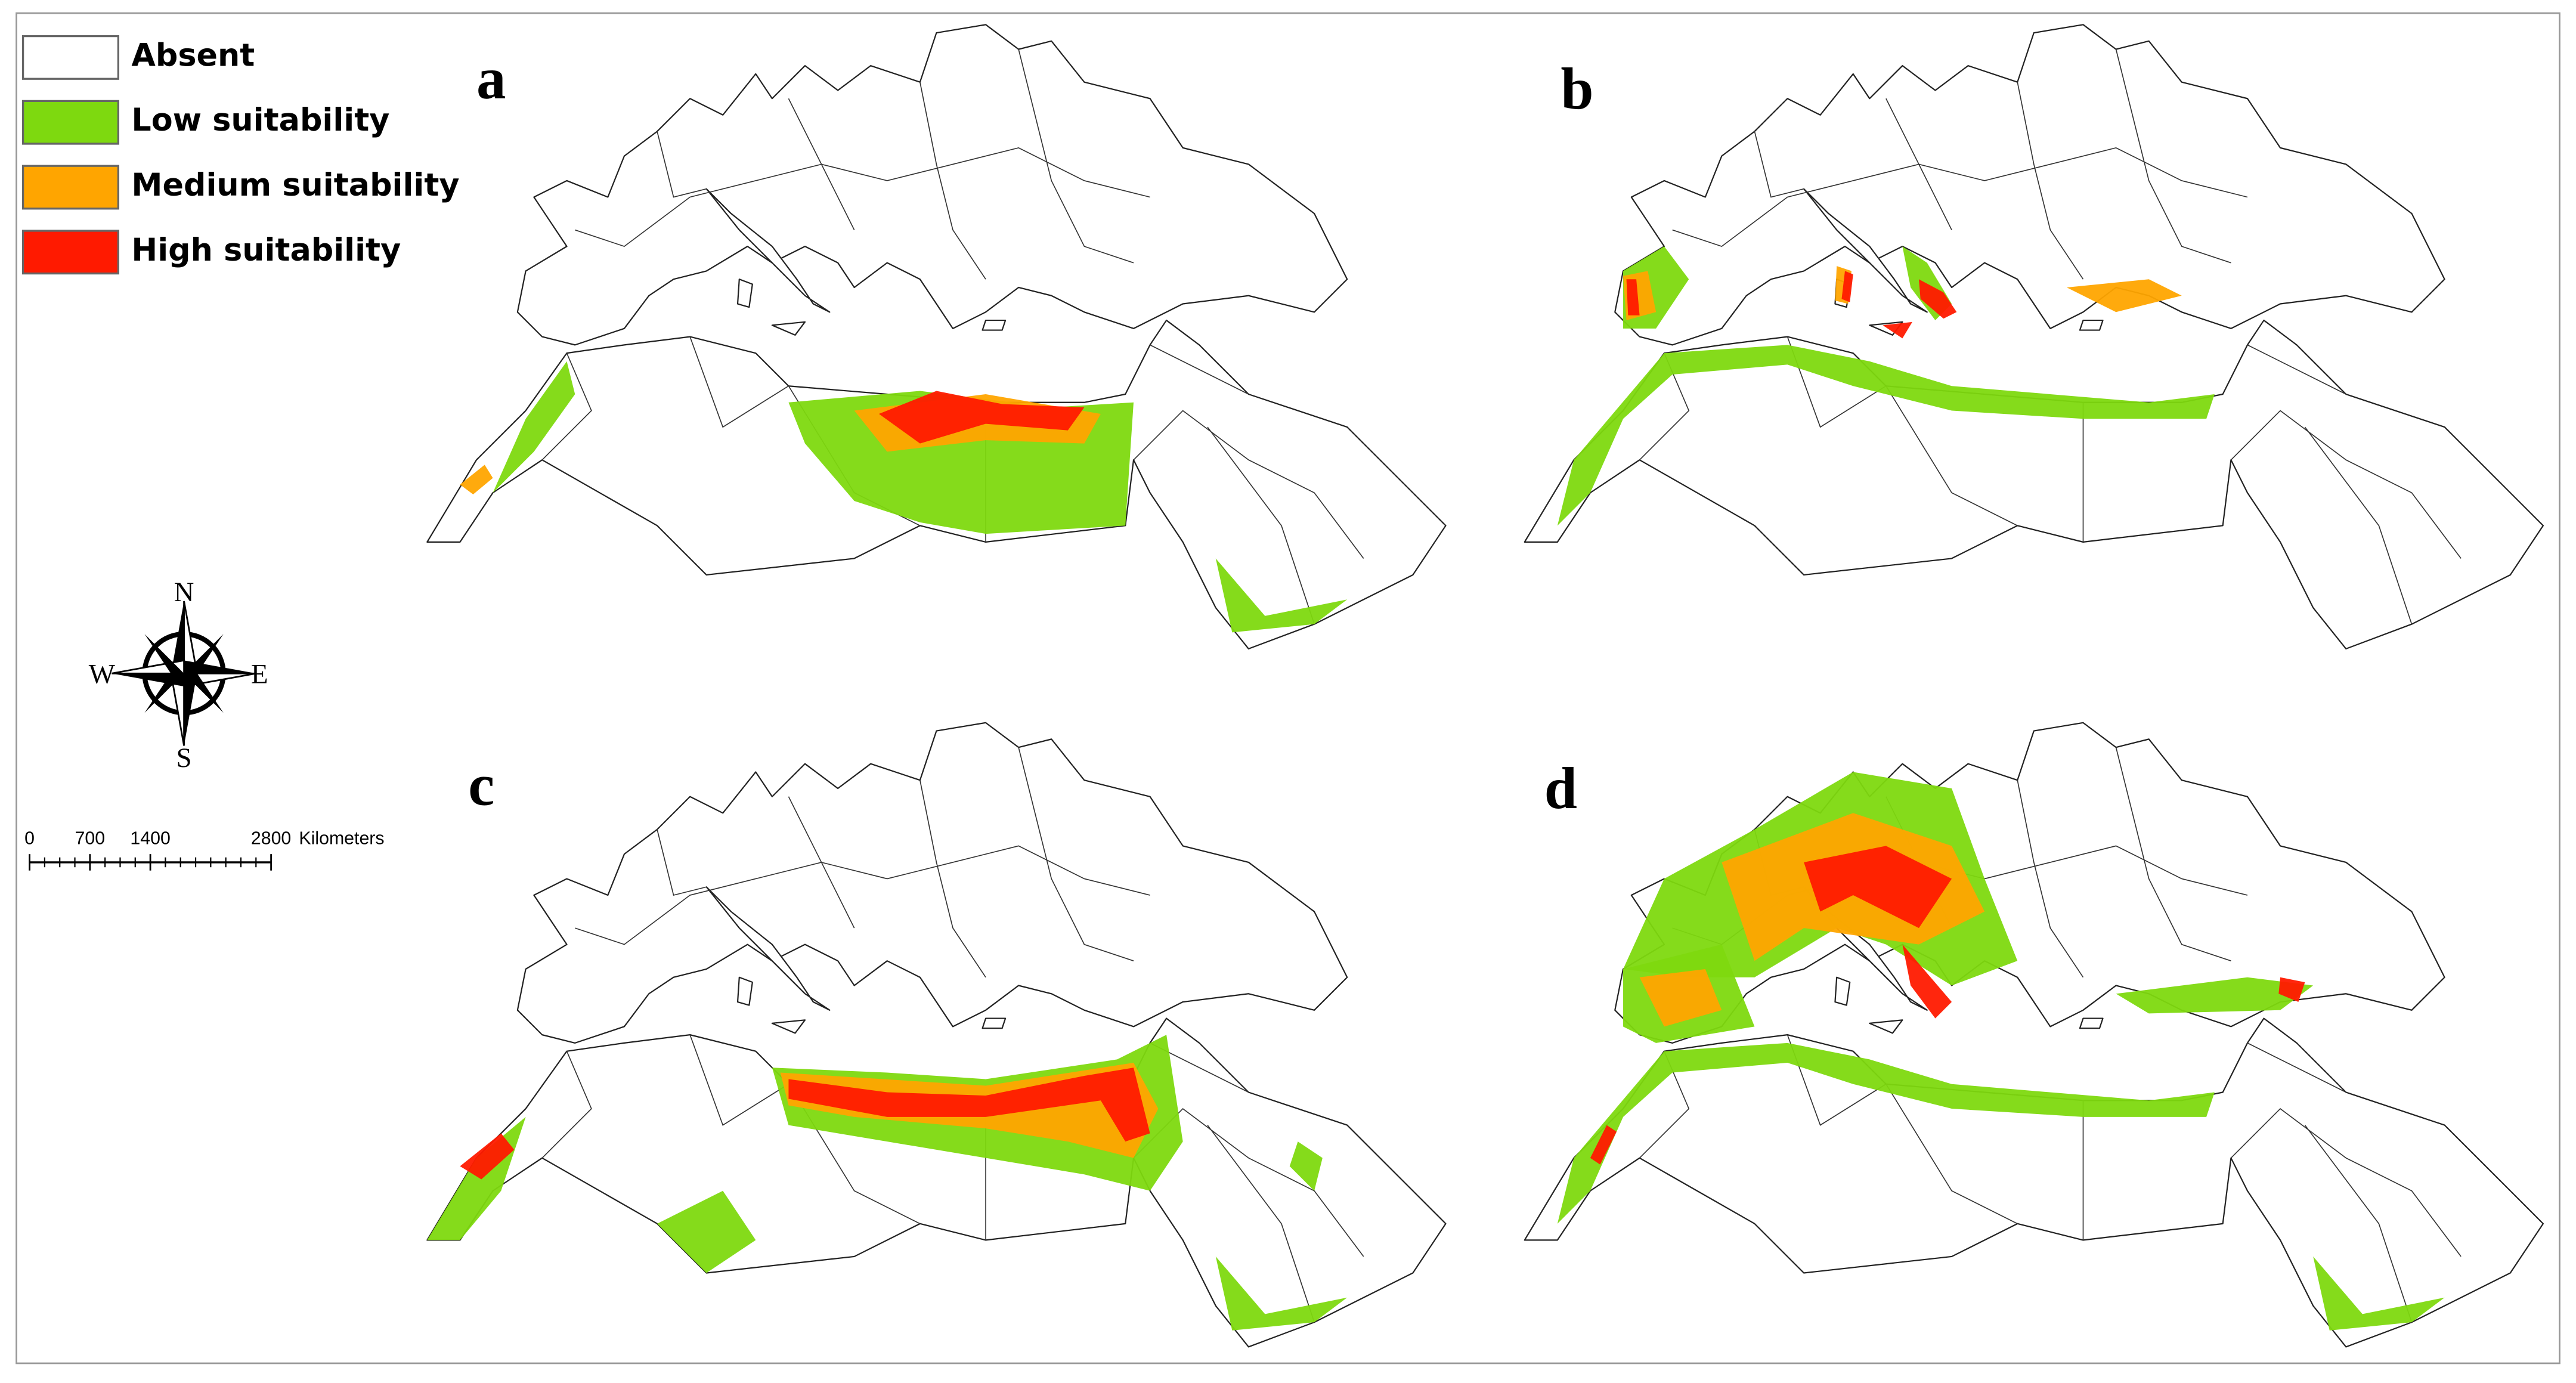 Image resolution: width=2576 pixels, height=1383 pixels. I want to click on compass-letter: S, so click(185, 758).